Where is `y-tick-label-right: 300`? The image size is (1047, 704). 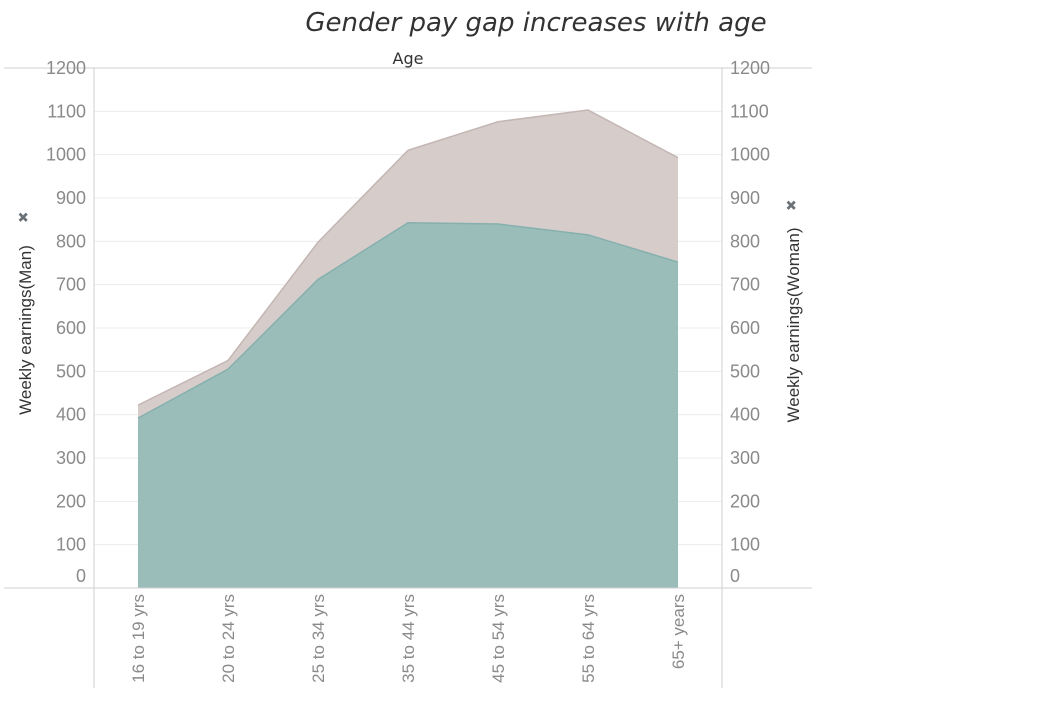
y-tick-label-right: 300 is located at coordinates (745, 458).